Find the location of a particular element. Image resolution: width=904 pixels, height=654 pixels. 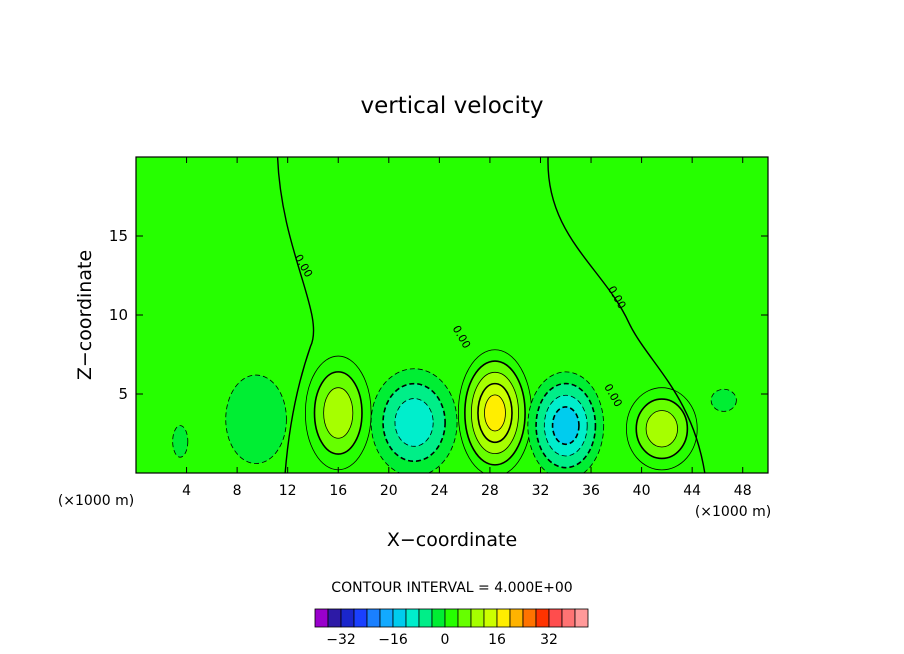

x-tick-label: 32 is located at coordinates (541, 491).